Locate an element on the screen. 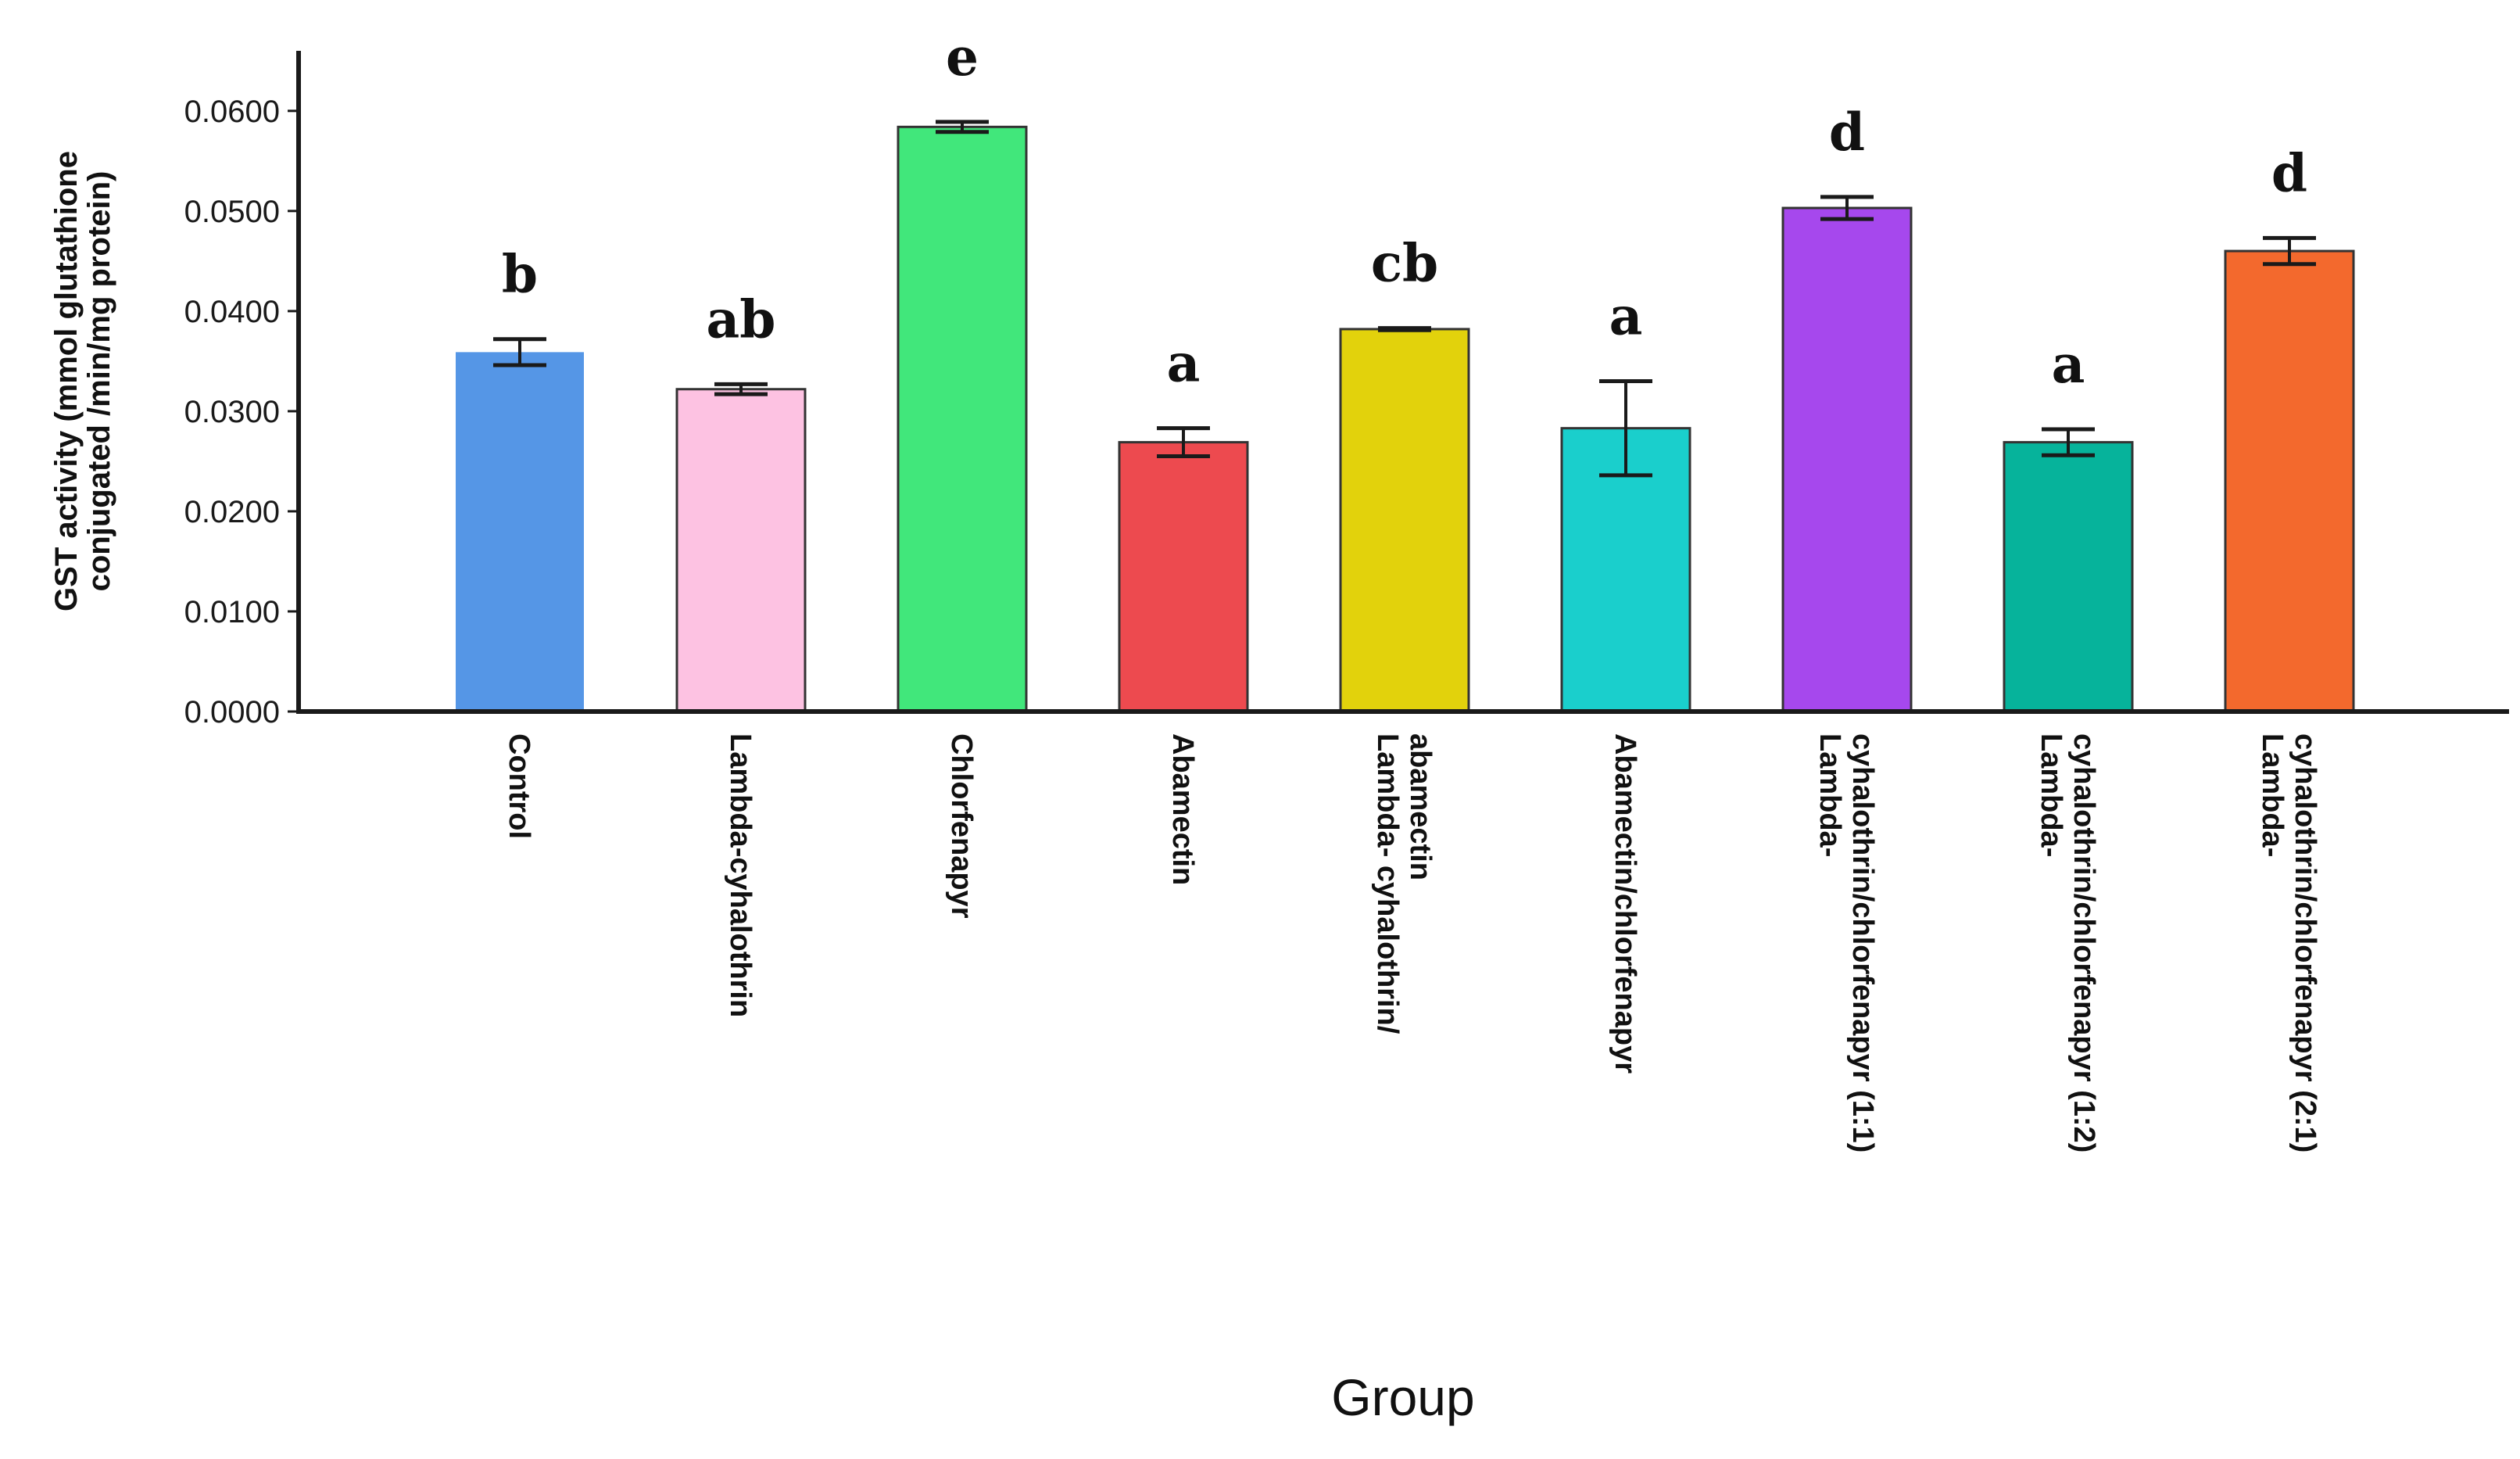 Image resolution: width=2520 pixels, height=1459 pixels. category-label: Lambda-cyhalothrin/chlorfenapyr (1:1) is located at coordinates (1846, 943).